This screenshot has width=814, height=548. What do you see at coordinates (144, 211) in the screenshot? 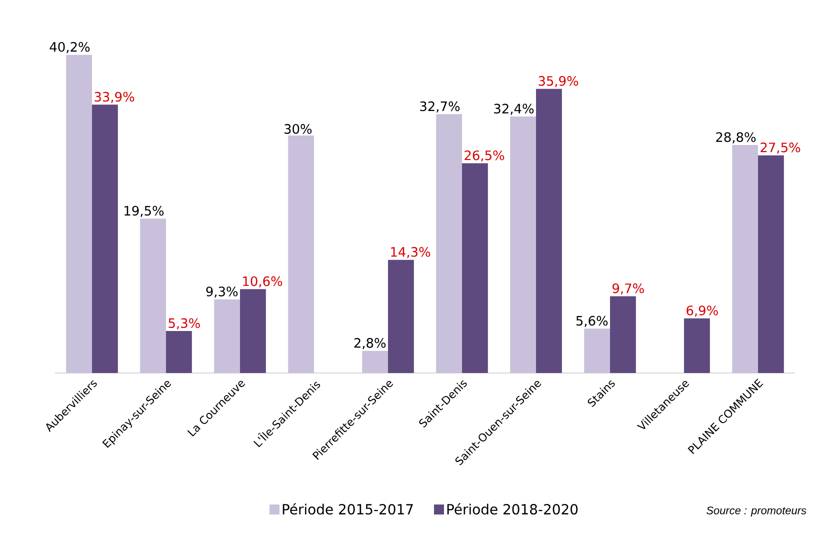
I see `data-label: 19,5%` at bounding box center [144, 211].